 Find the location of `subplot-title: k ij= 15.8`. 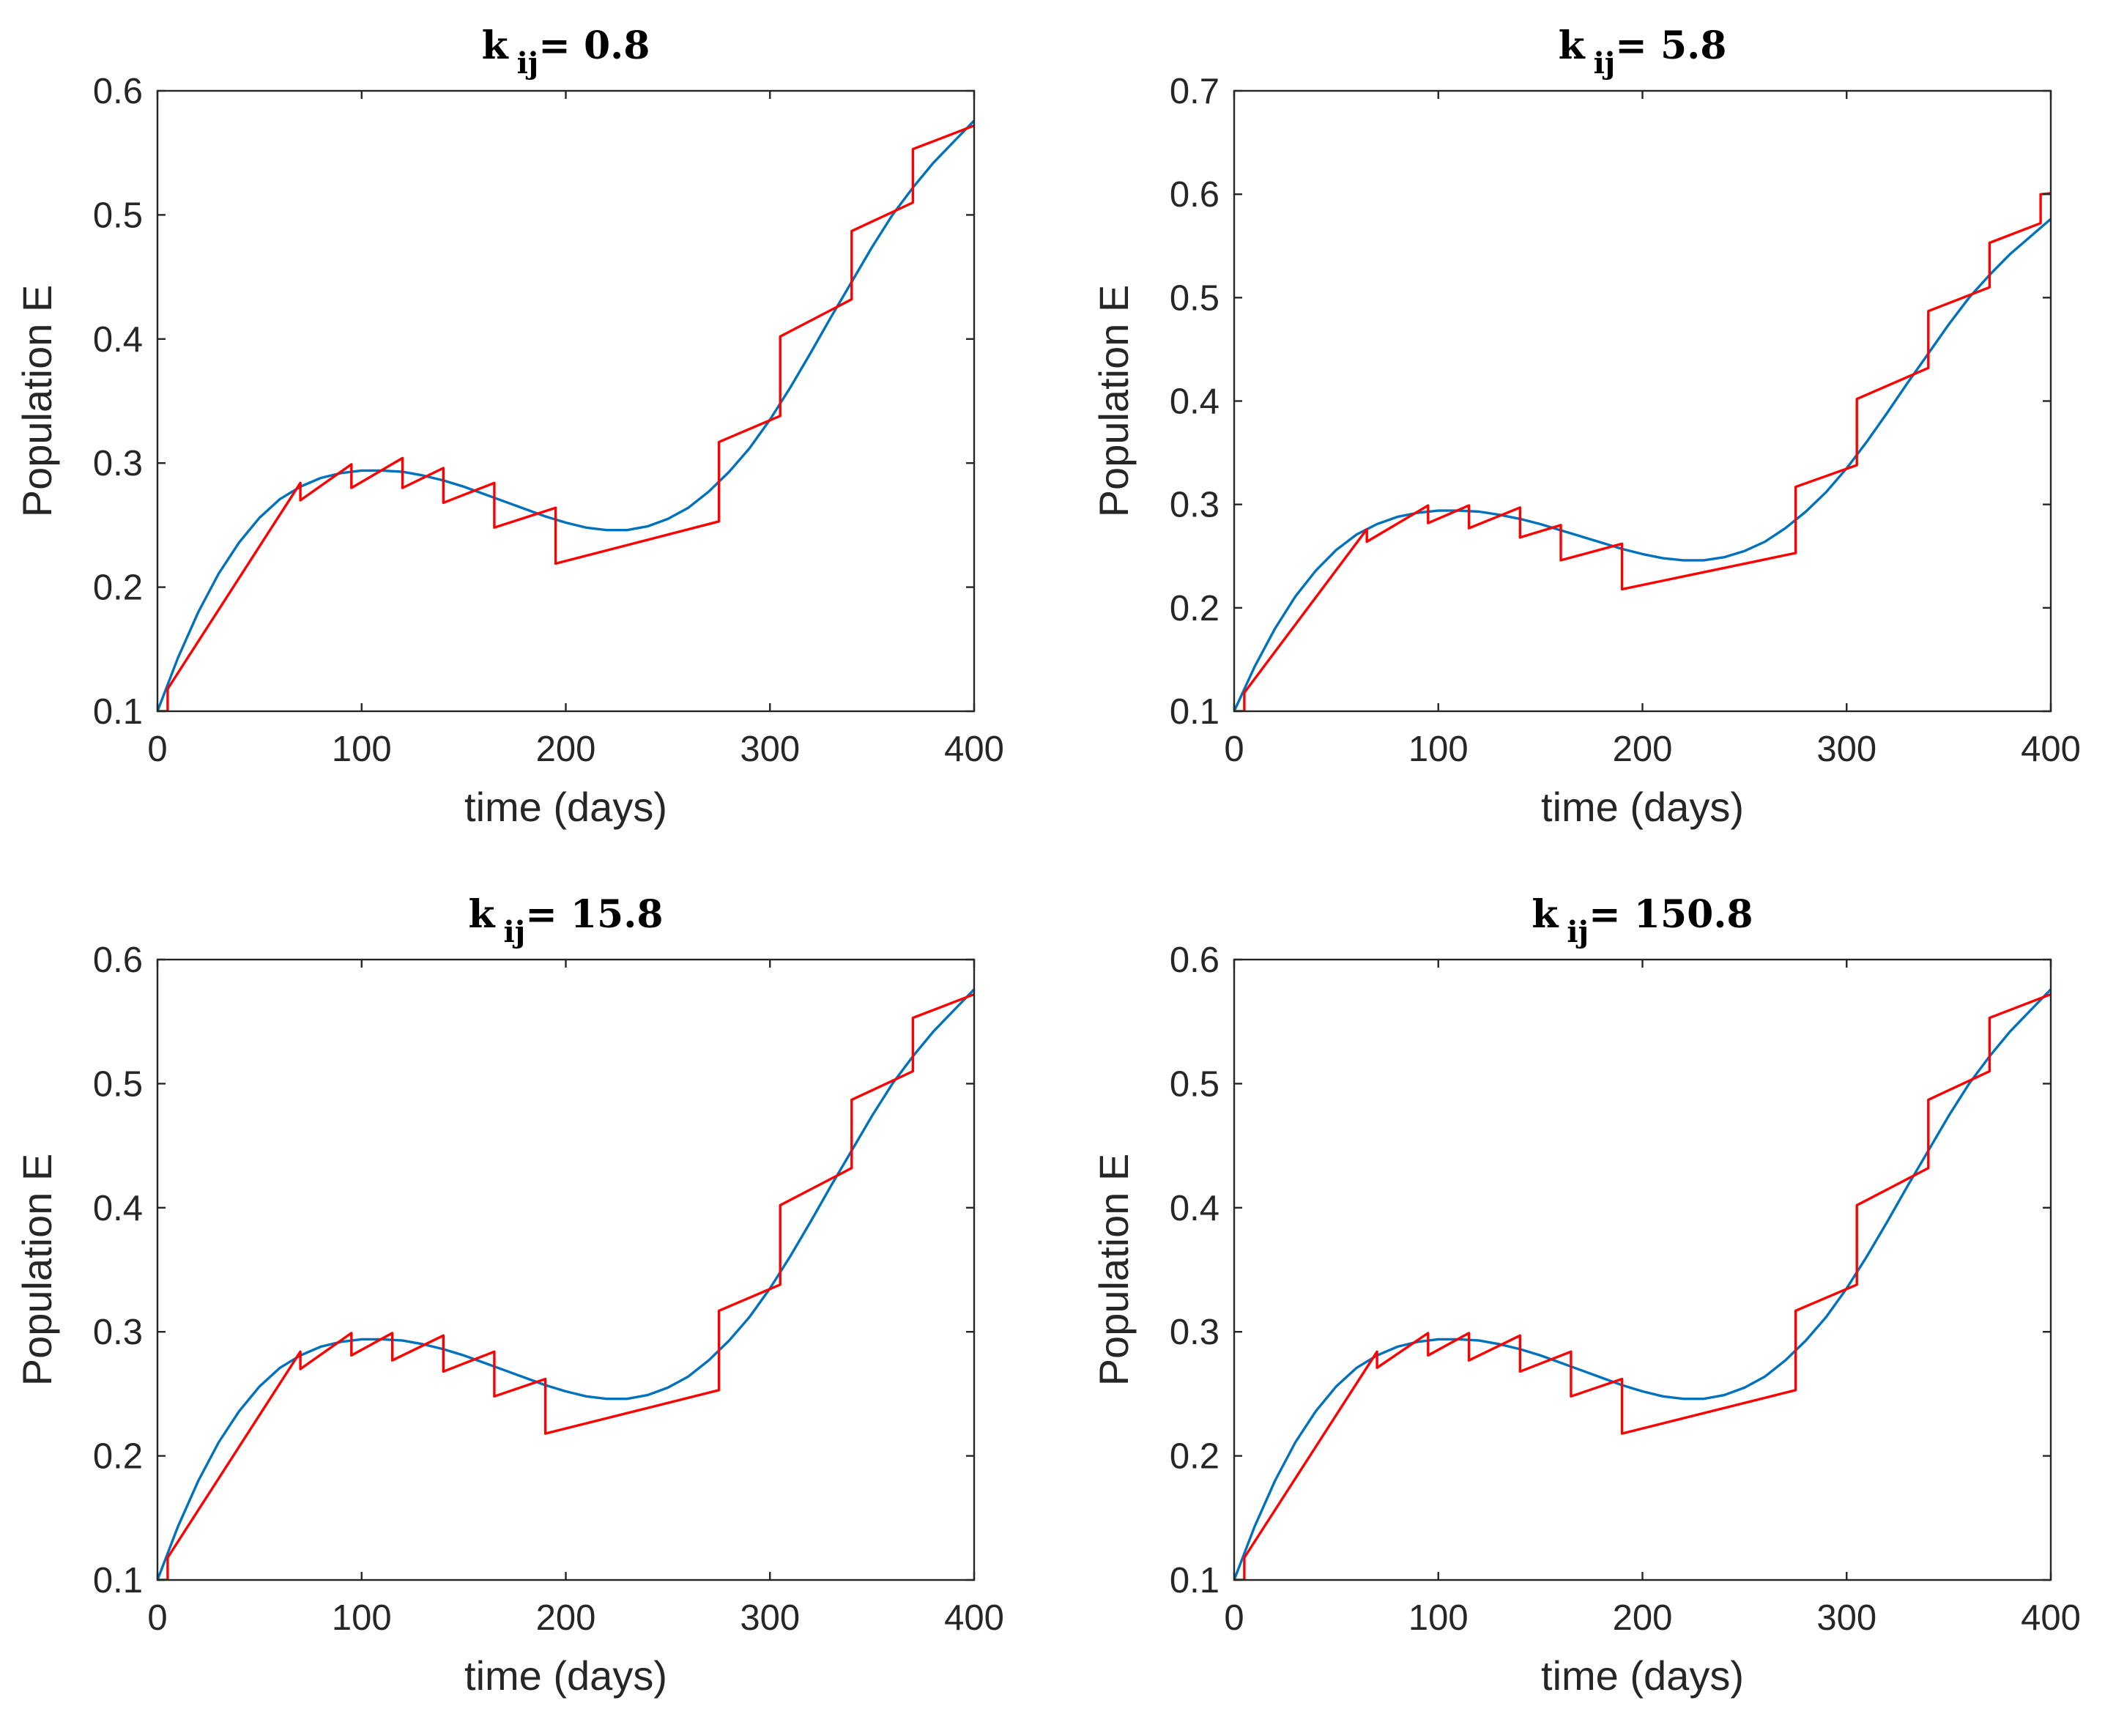

subplot-title: k ij= 15.8 is located at coordinates (565, 920).